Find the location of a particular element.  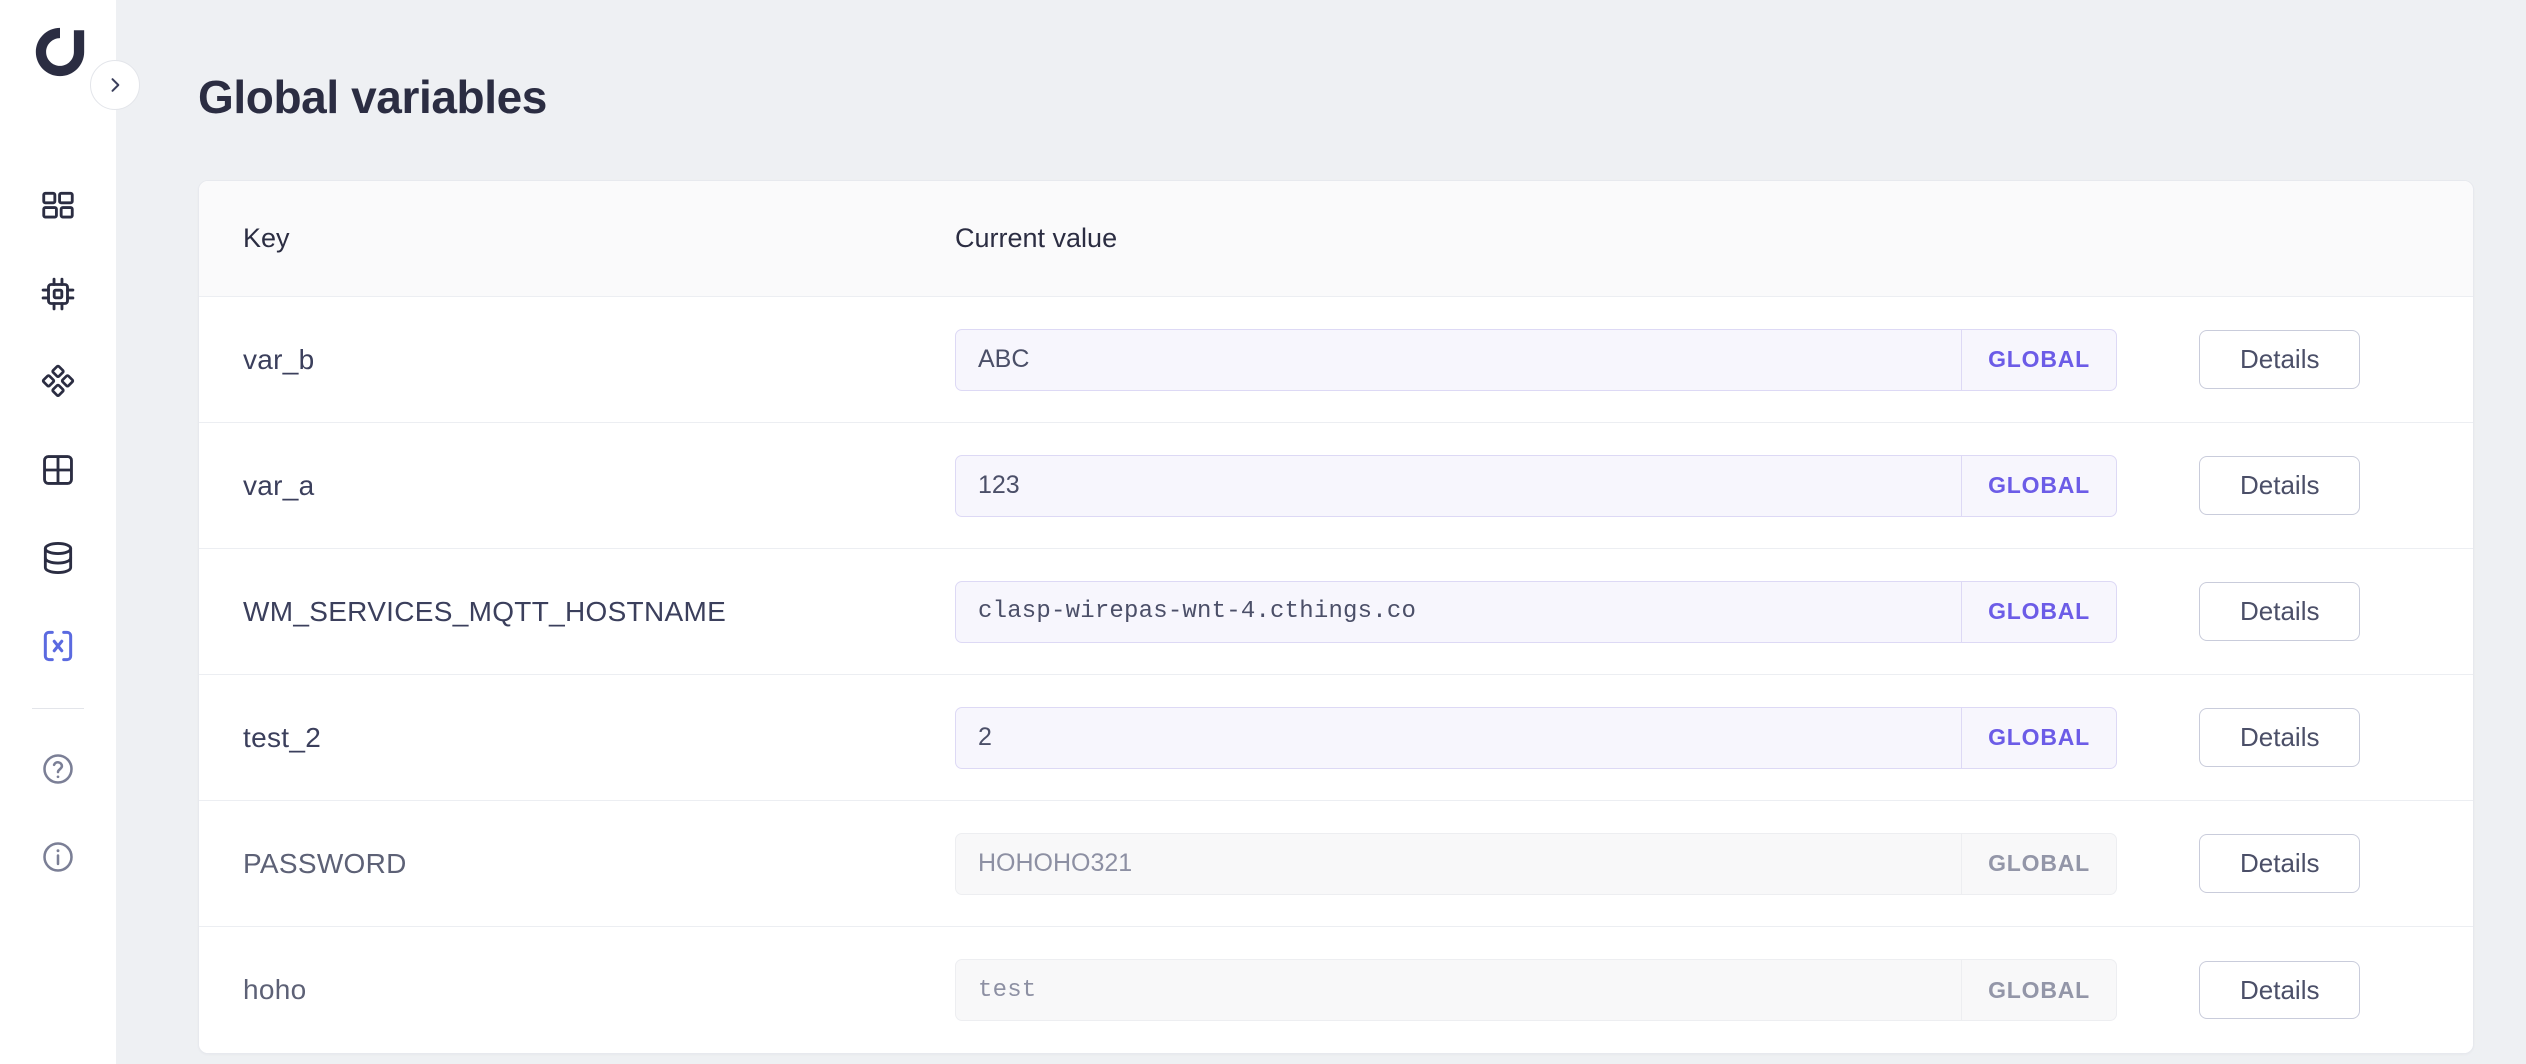

question-circle-icon is located at coordinates (58, 769).